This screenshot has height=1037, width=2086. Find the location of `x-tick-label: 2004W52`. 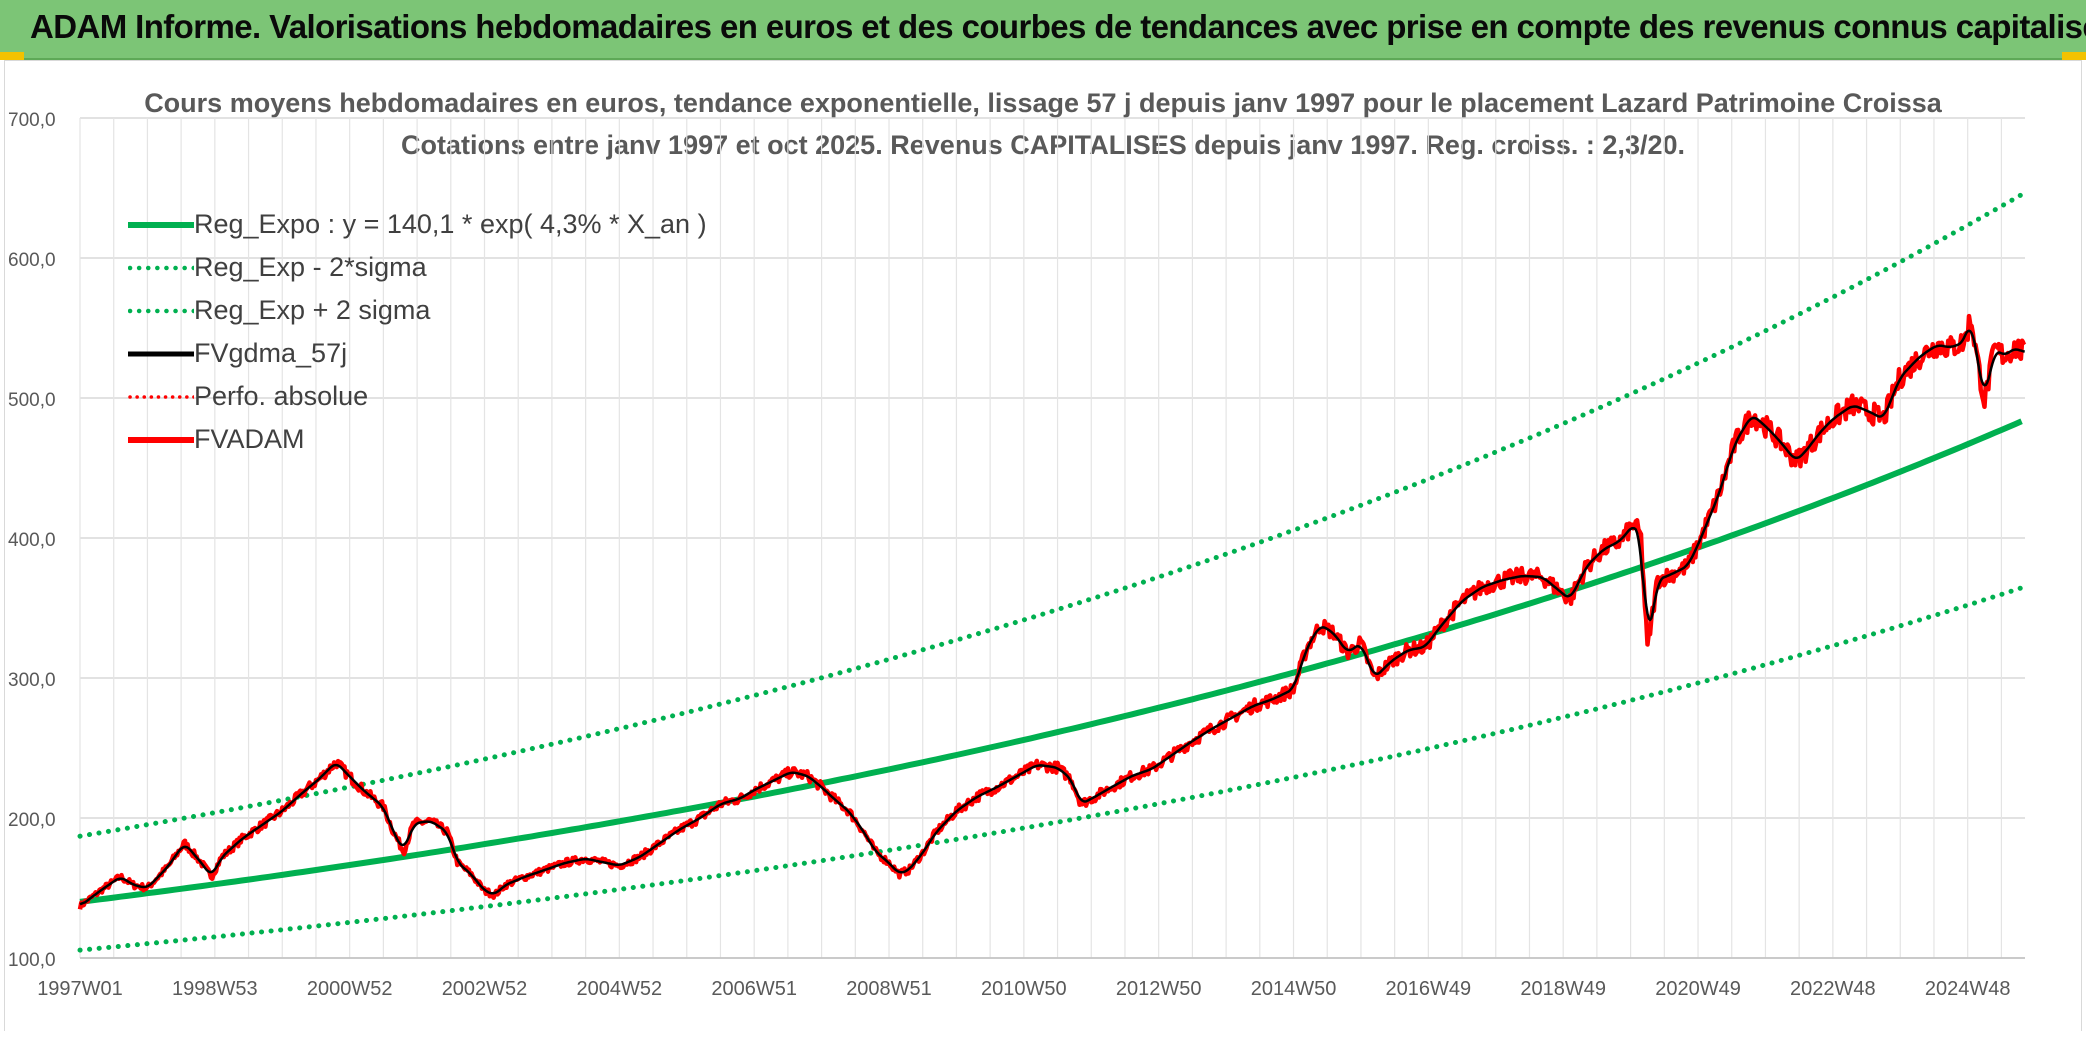

x-tick-label: 2004W52 is located at coordinates (620, 989).